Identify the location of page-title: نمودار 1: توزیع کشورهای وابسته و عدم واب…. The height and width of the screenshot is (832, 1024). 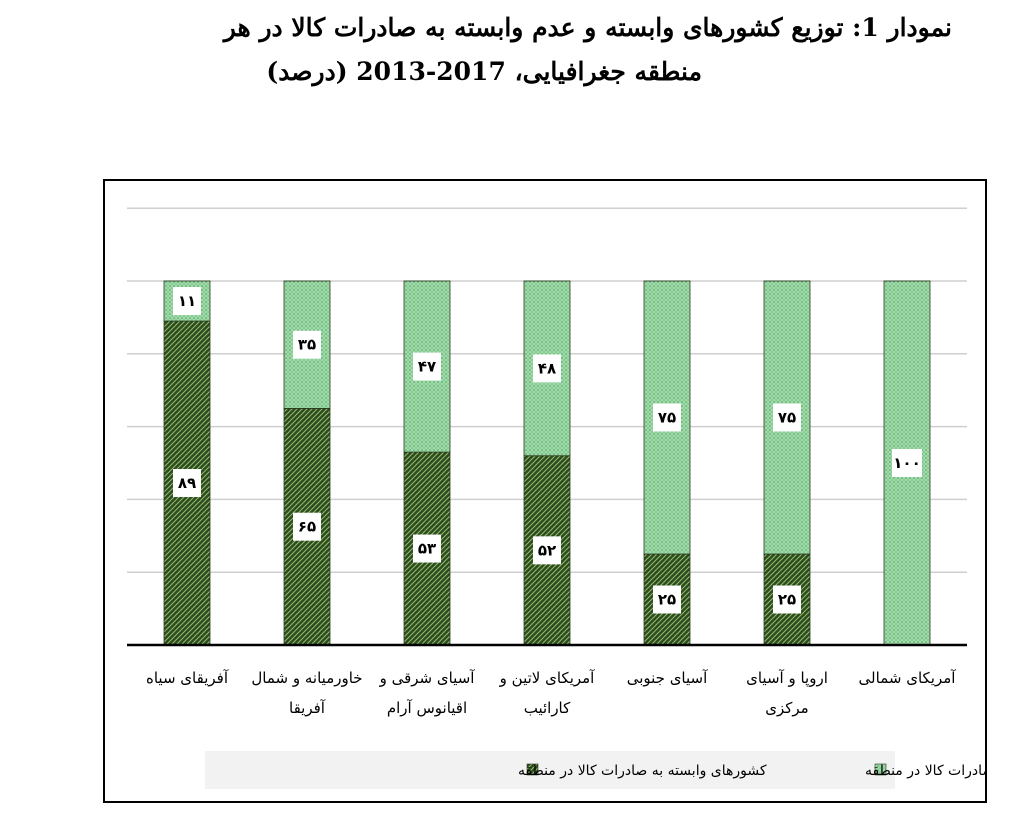
(502, 50).